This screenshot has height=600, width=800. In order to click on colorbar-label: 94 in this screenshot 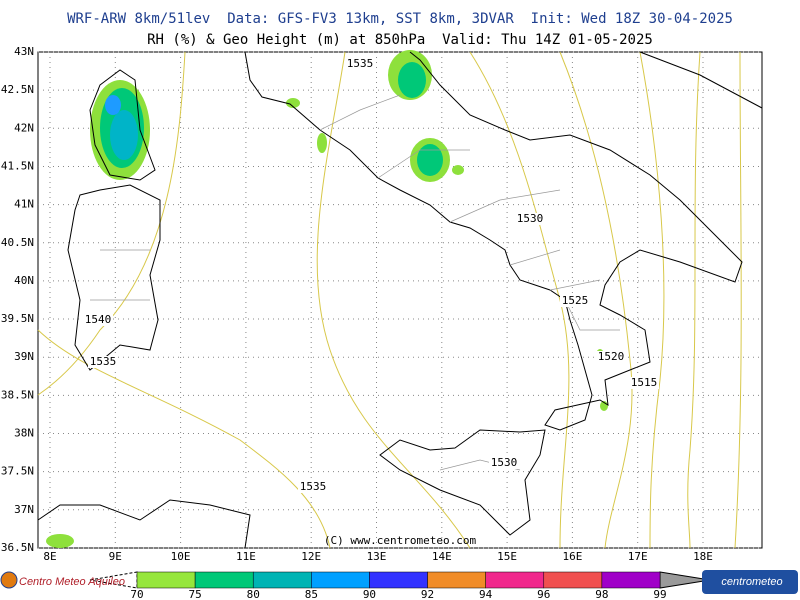, I will do `click(486, 594)`.